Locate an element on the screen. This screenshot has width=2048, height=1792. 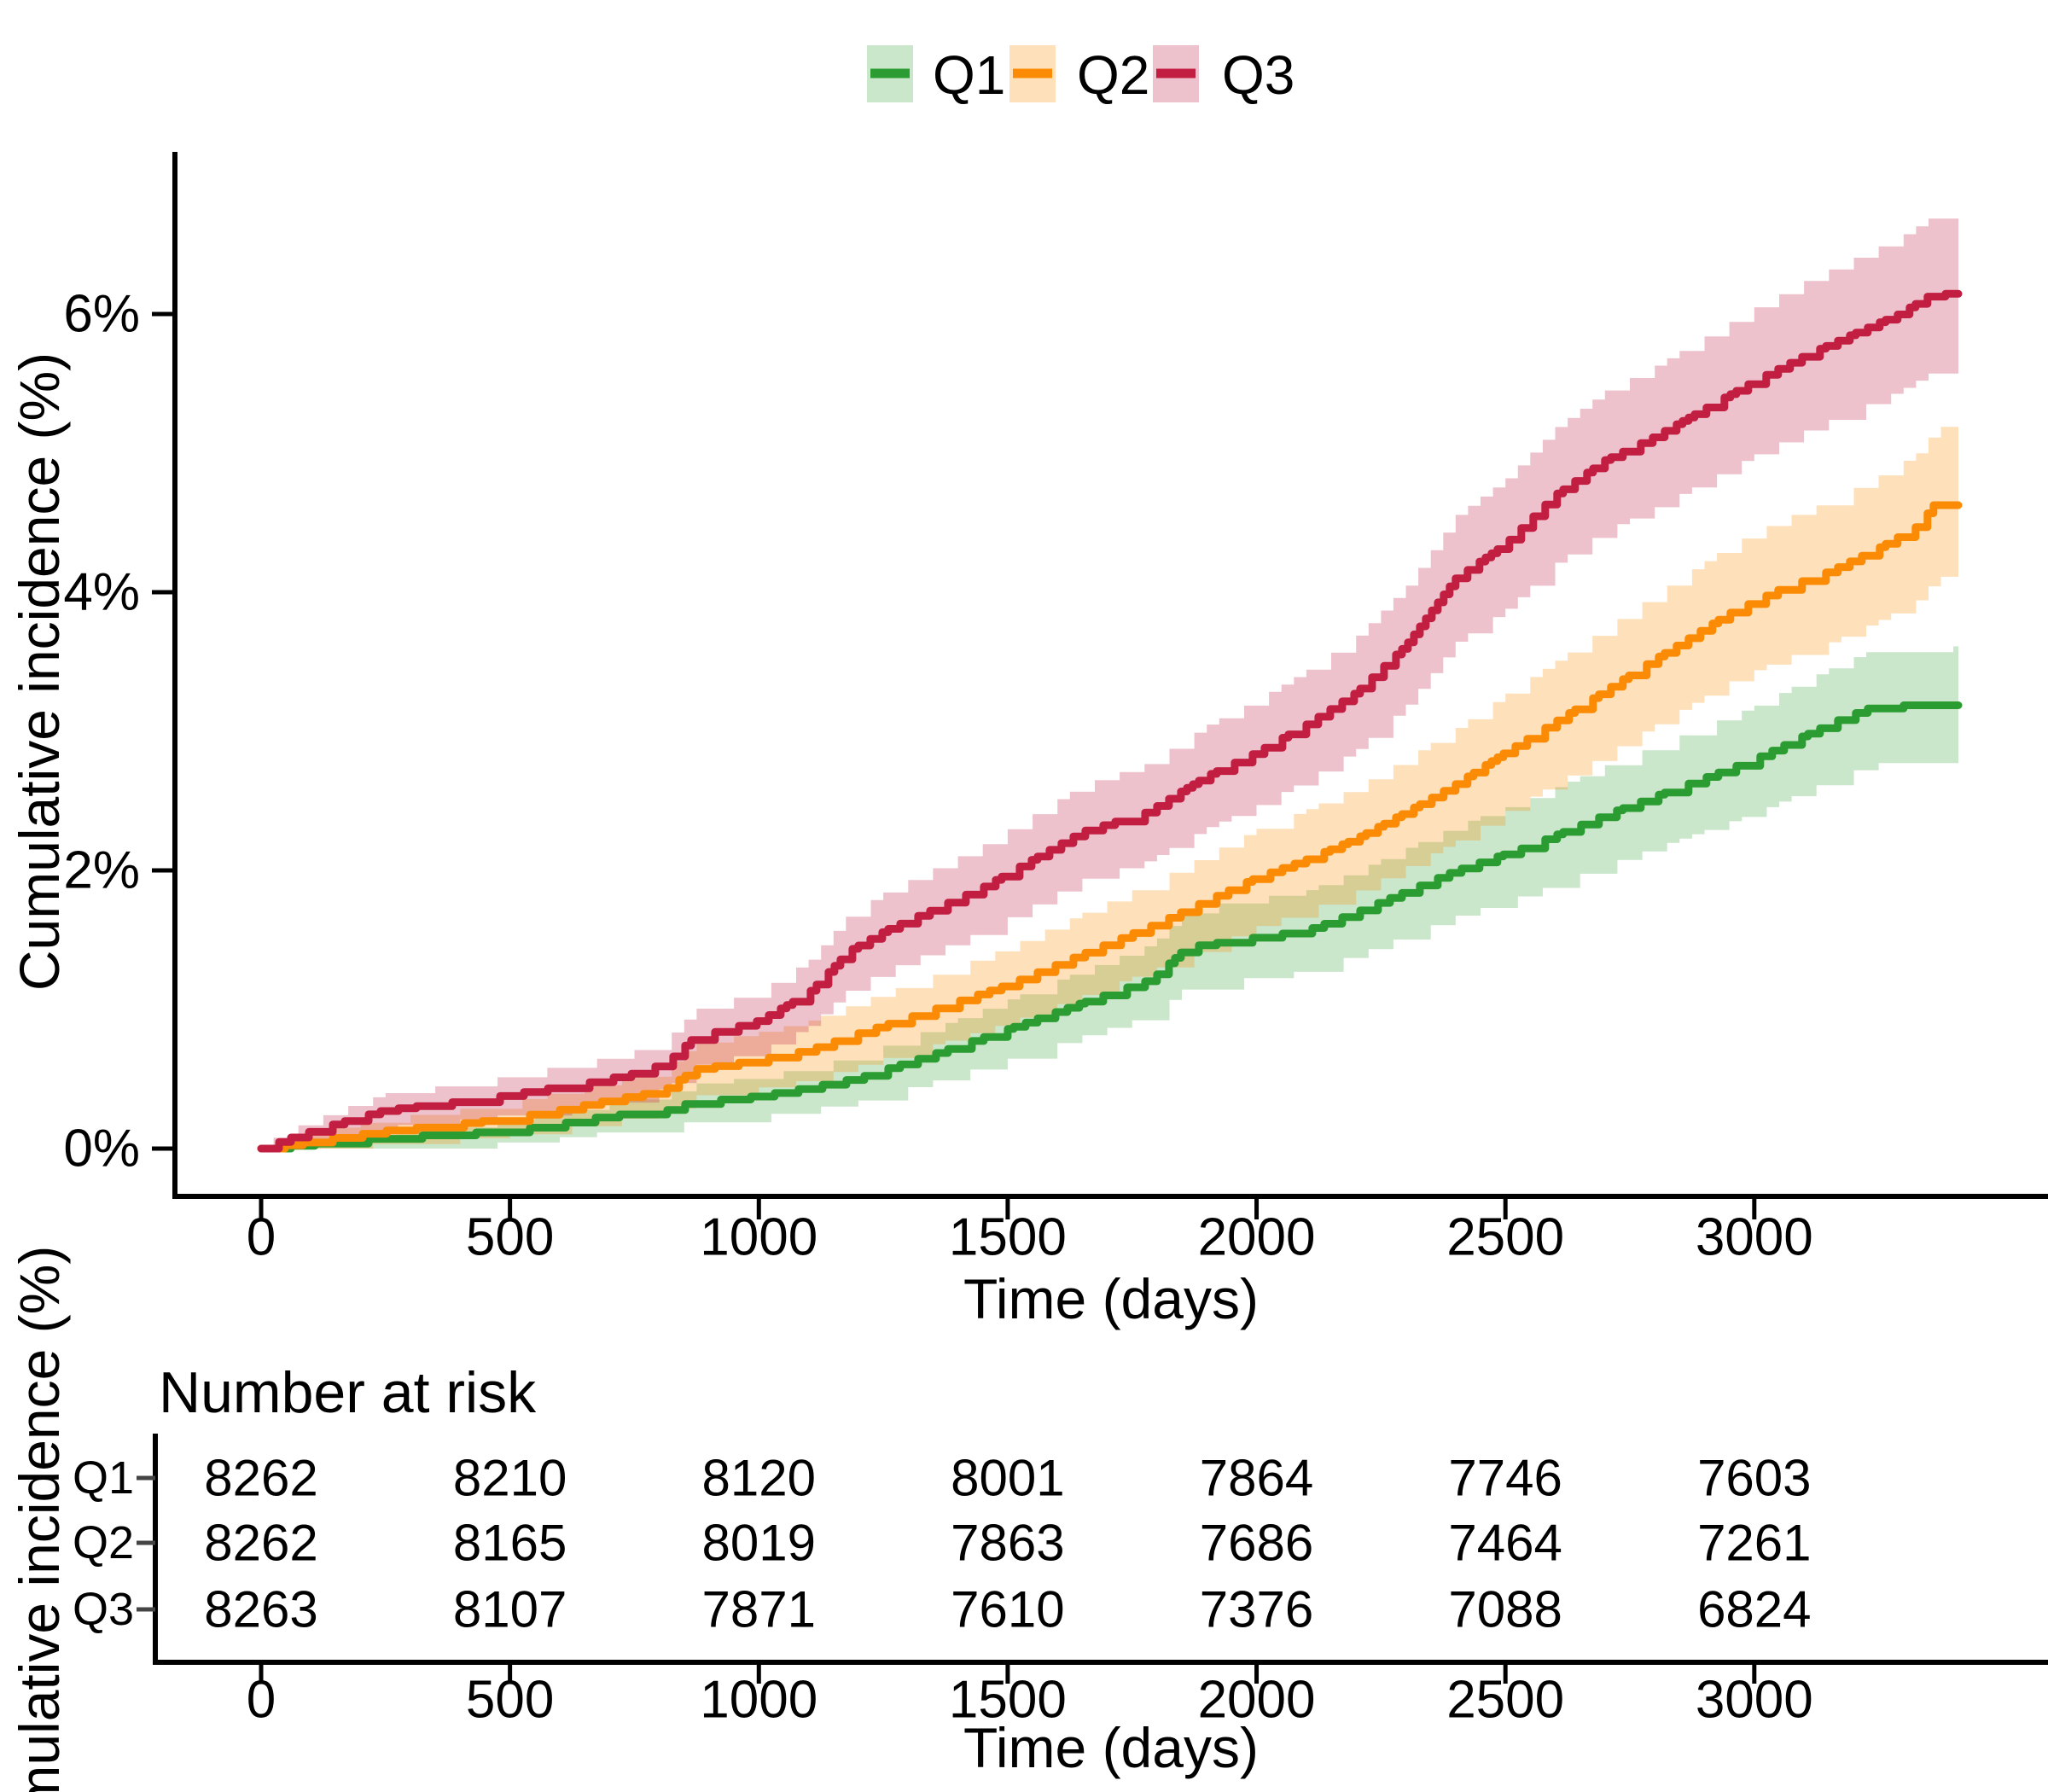
legend-label: Q2 is located at coordinates (1113, 75).